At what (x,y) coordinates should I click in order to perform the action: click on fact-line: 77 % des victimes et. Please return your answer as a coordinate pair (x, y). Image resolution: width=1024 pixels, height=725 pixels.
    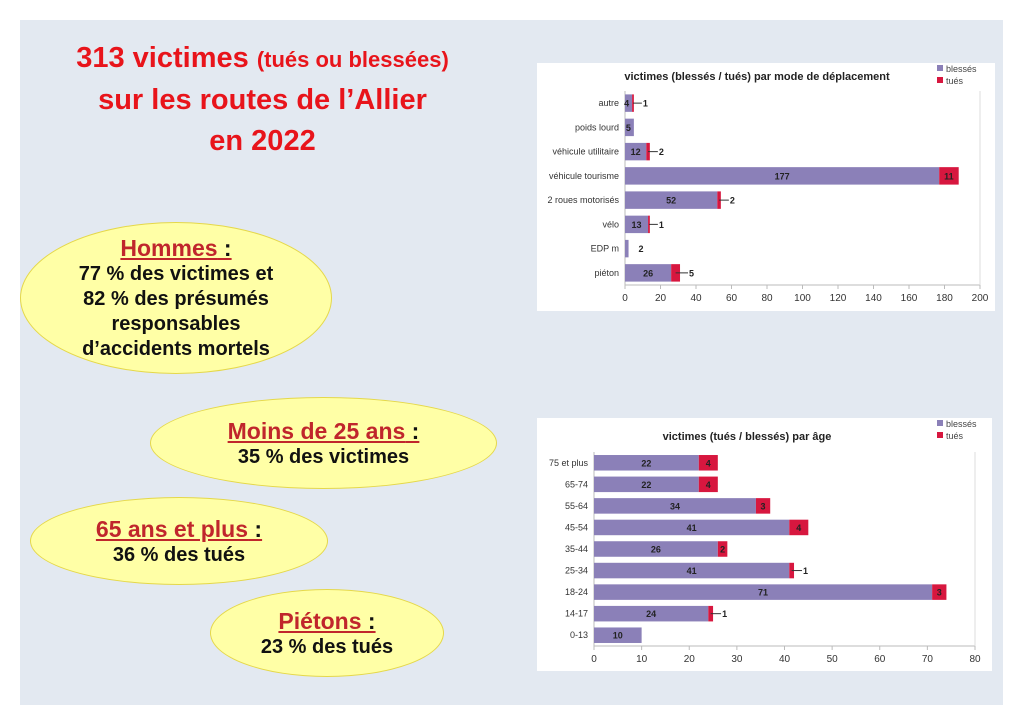
    Looking at the image, I should click on (176, 274).